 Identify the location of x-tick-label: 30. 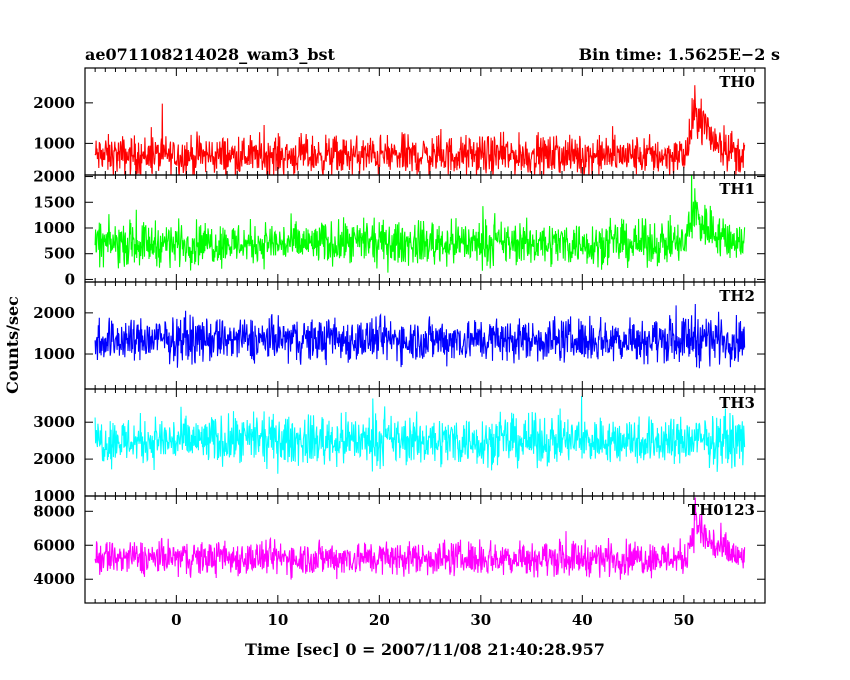
(480, 620).